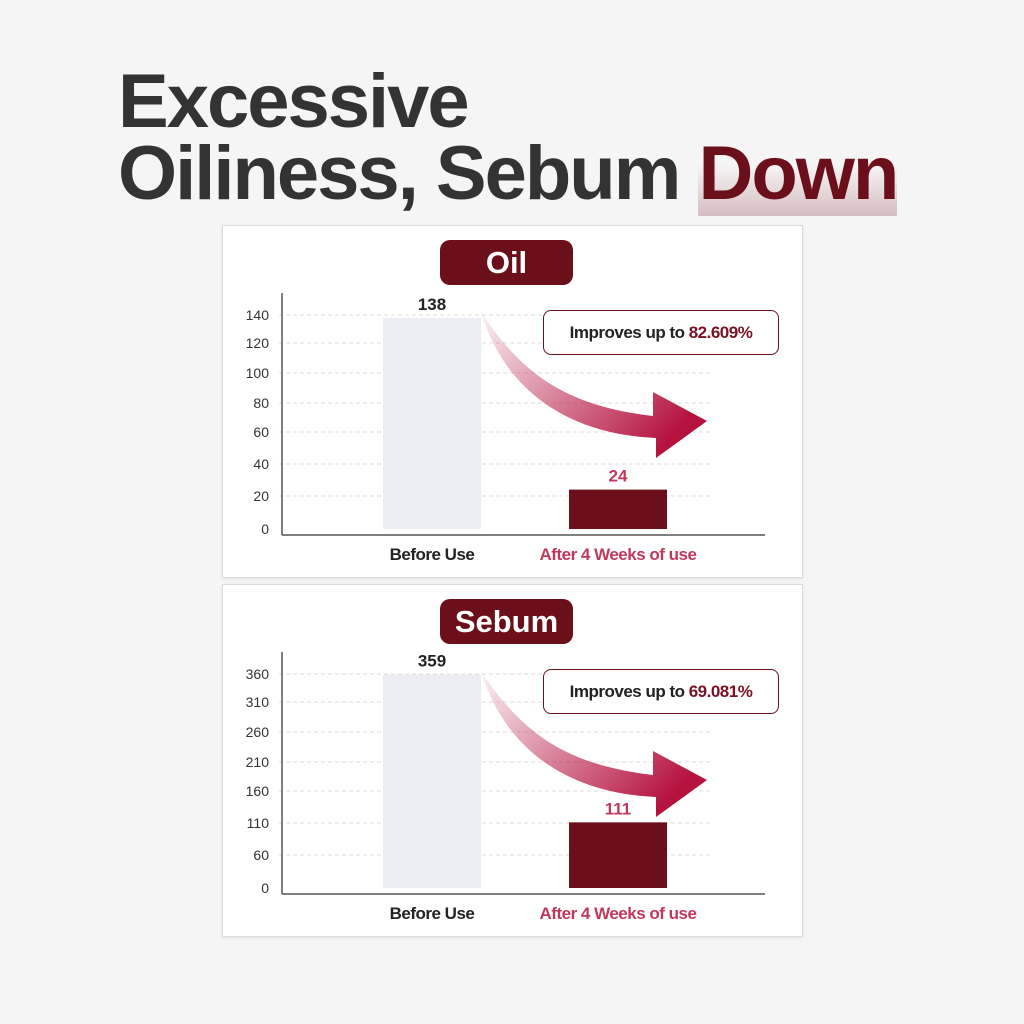 This screenshot has width=1024, height=1024. I want to click on callout-value: 82.609%, so click(720, 332).